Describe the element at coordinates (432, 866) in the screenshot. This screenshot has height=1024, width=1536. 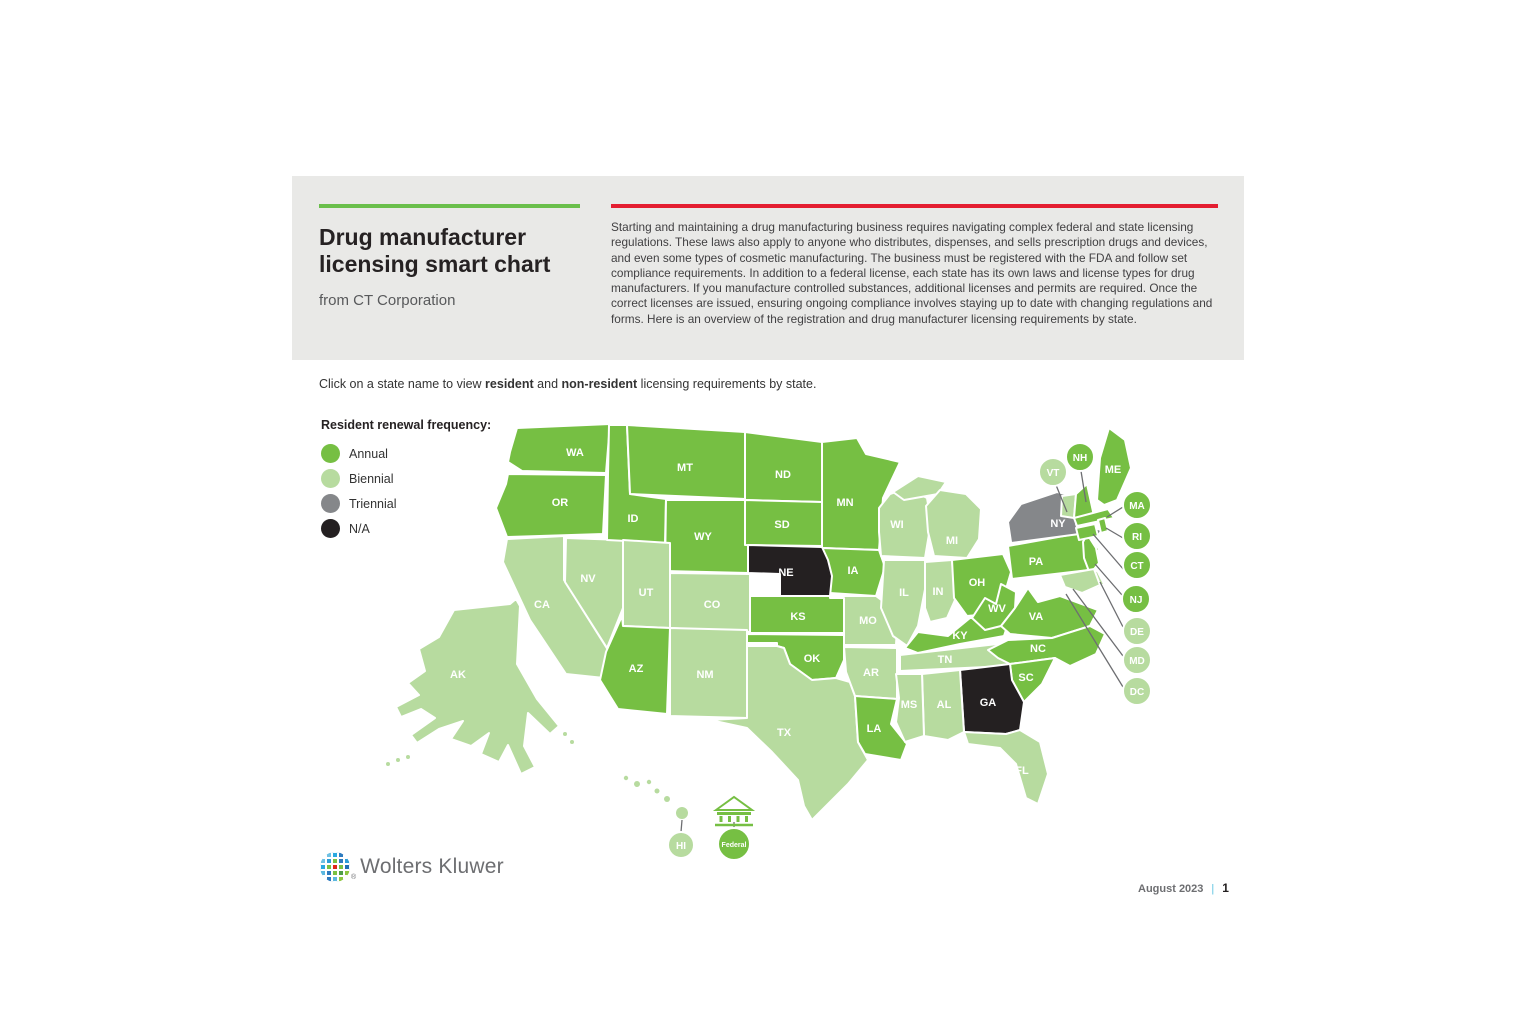
I see `brand-name: Wolters Kluwer` at that location.